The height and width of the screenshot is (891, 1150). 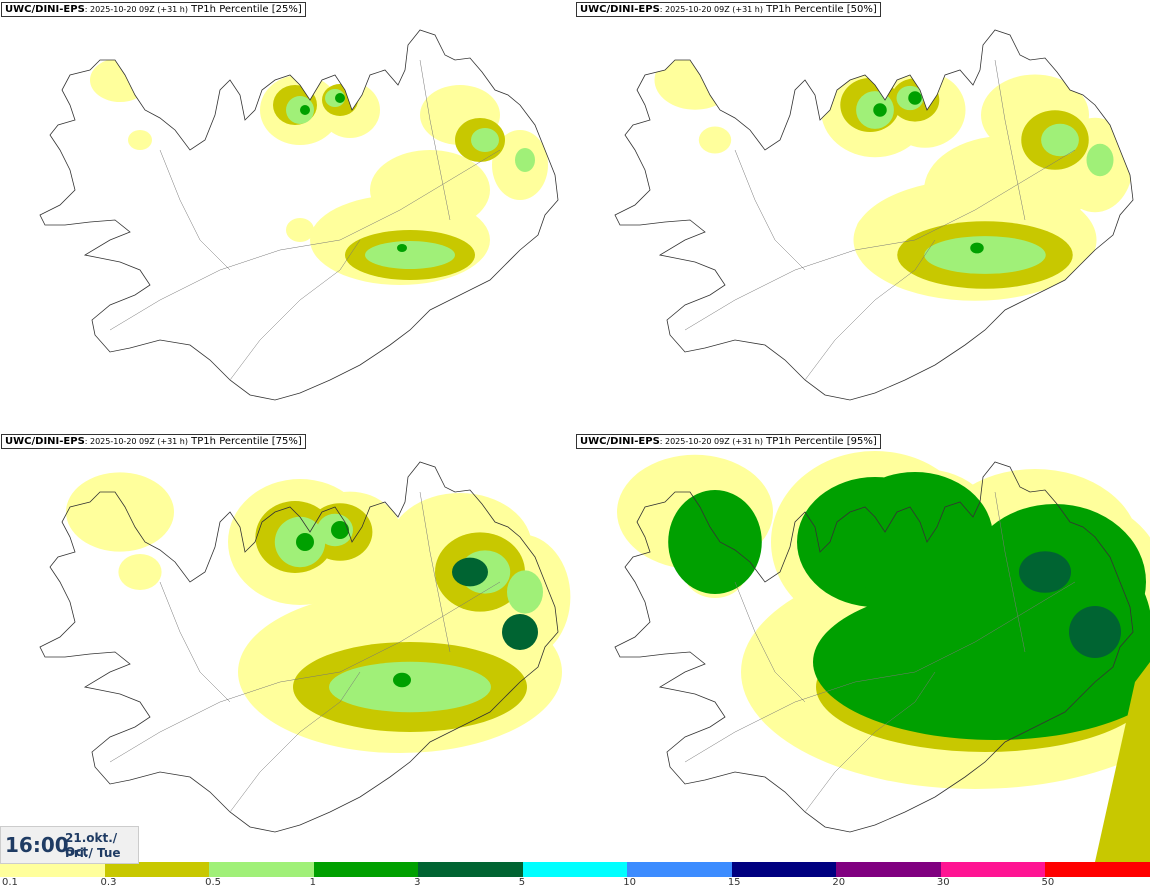 I want to click on legend-tick-label: 15, so click(x=734, y=882).